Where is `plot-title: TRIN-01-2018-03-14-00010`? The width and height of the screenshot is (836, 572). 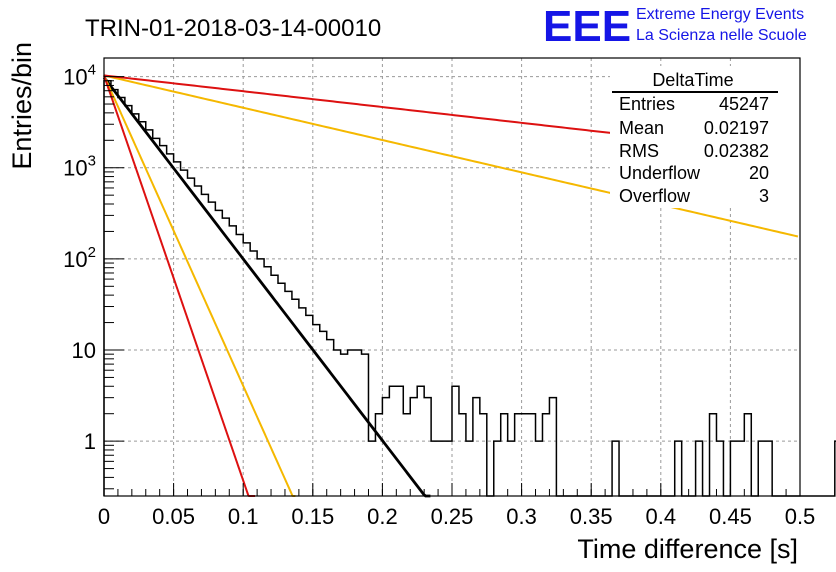
plot-title: TRIN-01-2018-03-14-00010 is located at coordinates (233, 28).